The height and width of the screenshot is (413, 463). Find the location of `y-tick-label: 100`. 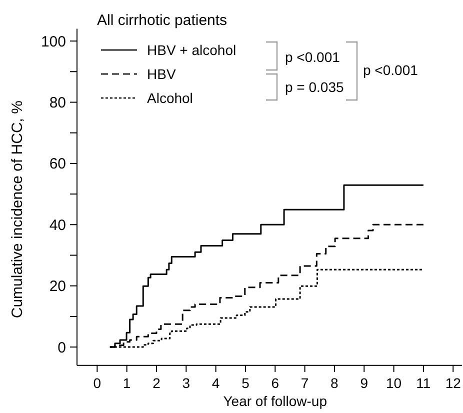

y-tick-label: 100 is located at coordinates (53, 41).